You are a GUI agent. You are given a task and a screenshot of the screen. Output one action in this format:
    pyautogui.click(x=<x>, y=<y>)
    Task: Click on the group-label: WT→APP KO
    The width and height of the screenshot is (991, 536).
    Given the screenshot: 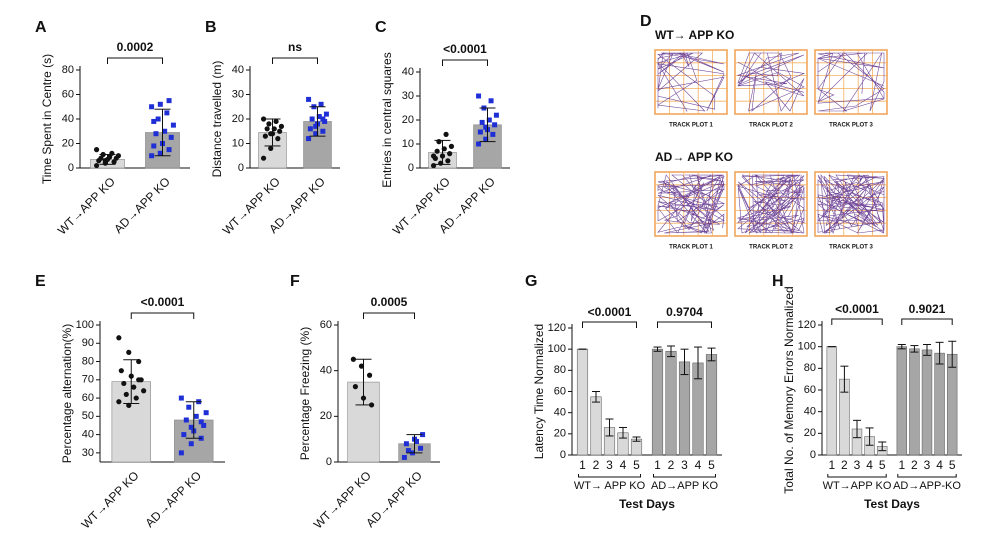 What is the action you would take?
    pyautogui.click(x=857, y=486)
    